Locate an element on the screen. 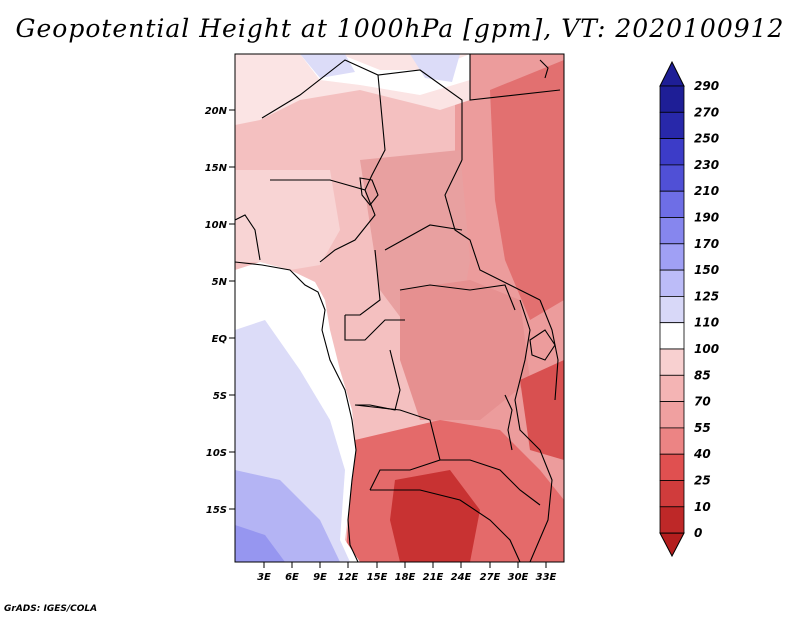  colorbar-label: 55 is located at coordinates (702, 428).